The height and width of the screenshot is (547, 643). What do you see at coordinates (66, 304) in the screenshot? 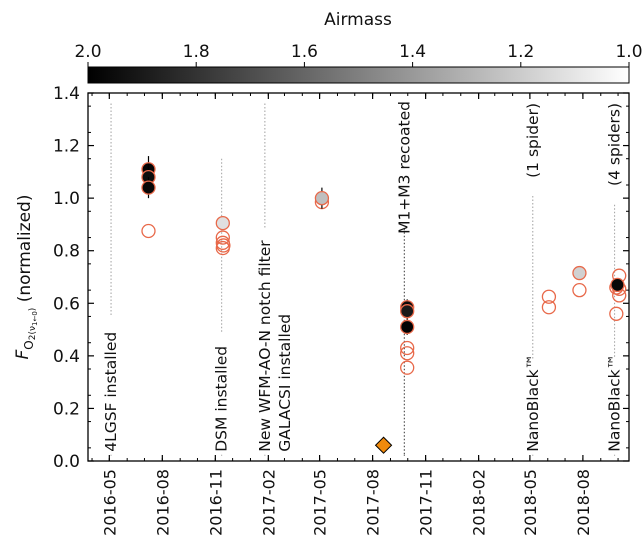
I see `y-tick-label: 0.6` at bounding box center [66, 304].